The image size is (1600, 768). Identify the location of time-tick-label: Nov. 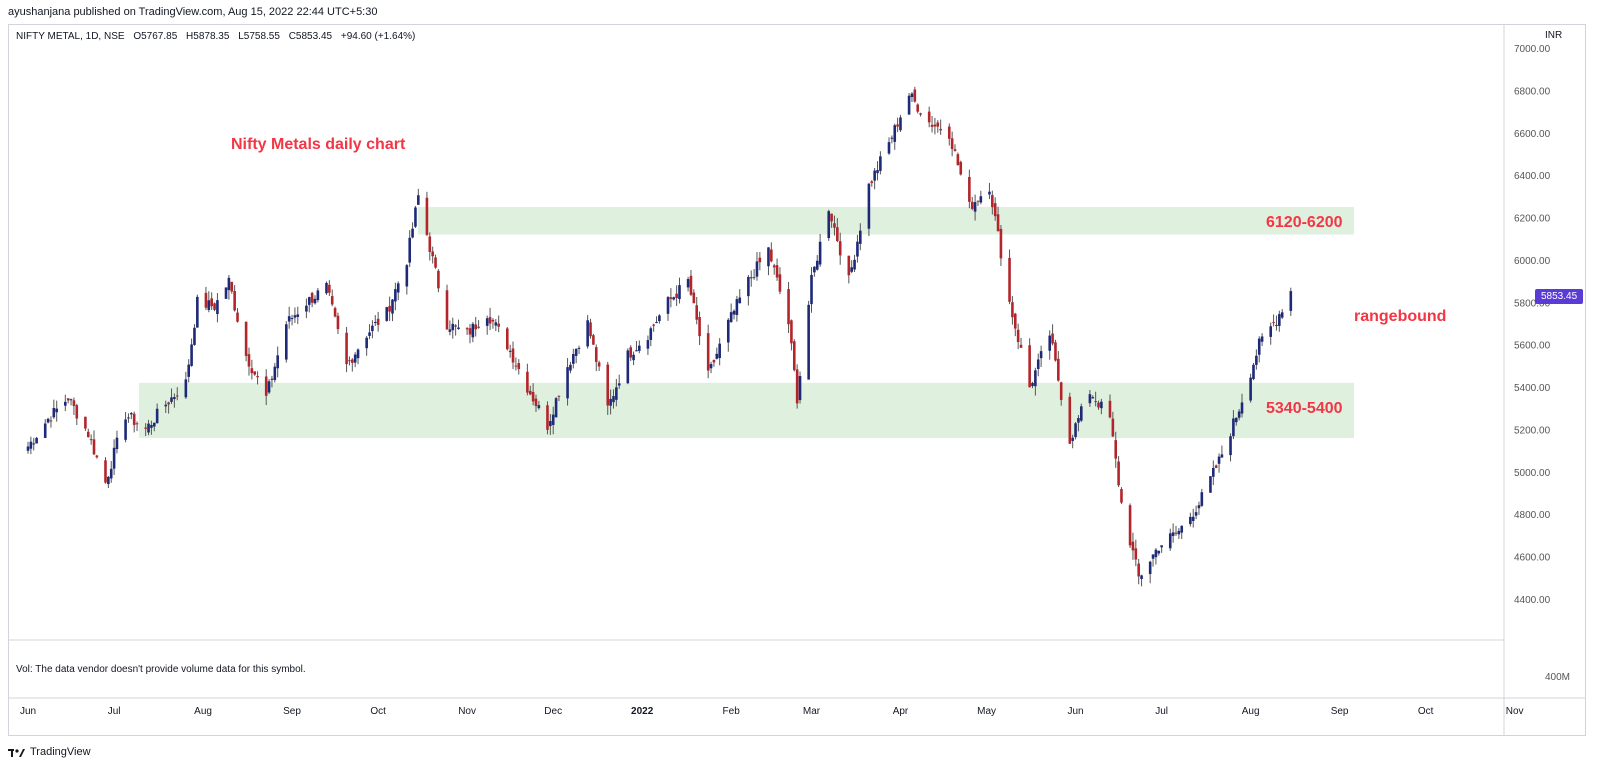
(467, 711).